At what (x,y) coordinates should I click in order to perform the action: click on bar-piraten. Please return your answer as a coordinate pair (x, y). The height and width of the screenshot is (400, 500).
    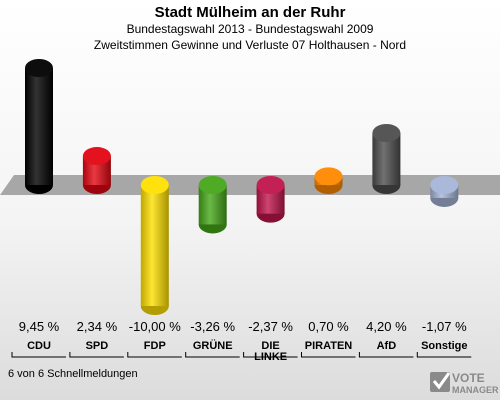
    Looking at the image, I should click on (328, 180).